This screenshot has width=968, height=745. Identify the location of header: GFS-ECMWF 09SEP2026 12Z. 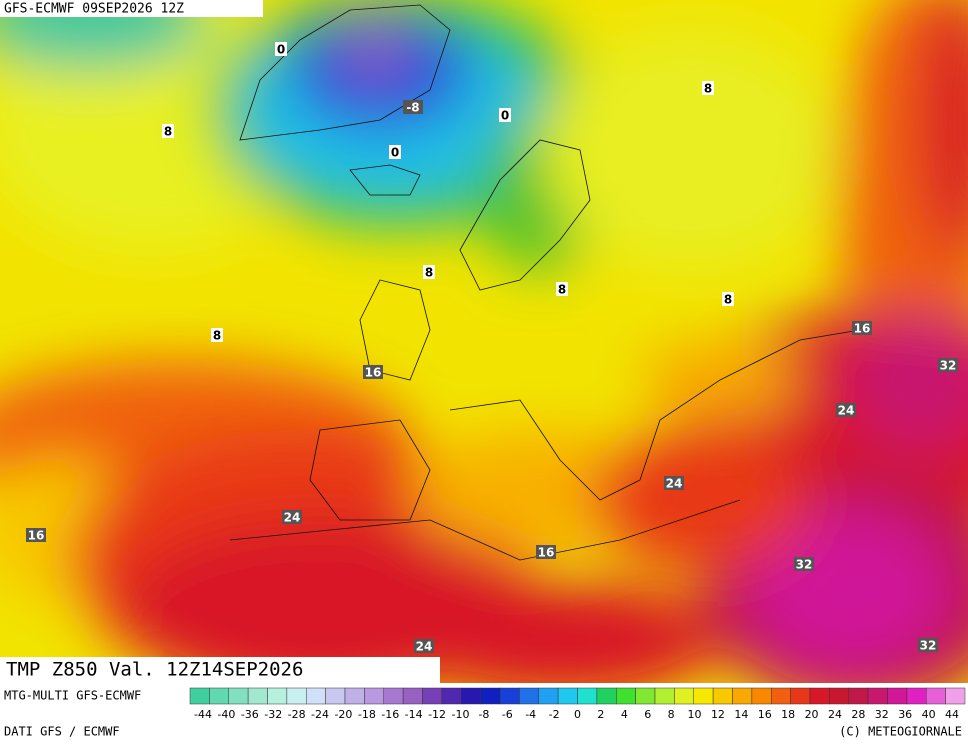
(94, 9).